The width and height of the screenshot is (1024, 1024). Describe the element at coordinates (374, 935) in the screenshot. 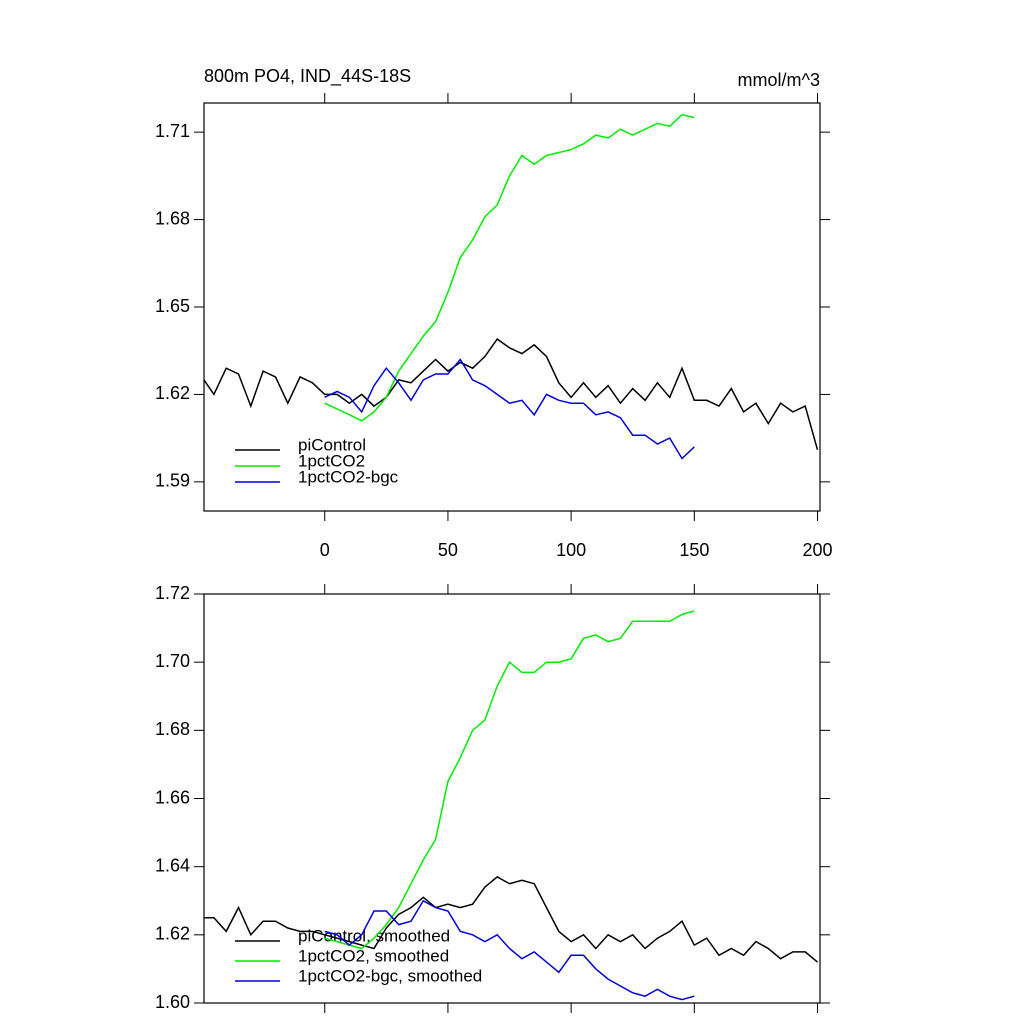

I see `legend-label: piControl, smoothed` at that location.